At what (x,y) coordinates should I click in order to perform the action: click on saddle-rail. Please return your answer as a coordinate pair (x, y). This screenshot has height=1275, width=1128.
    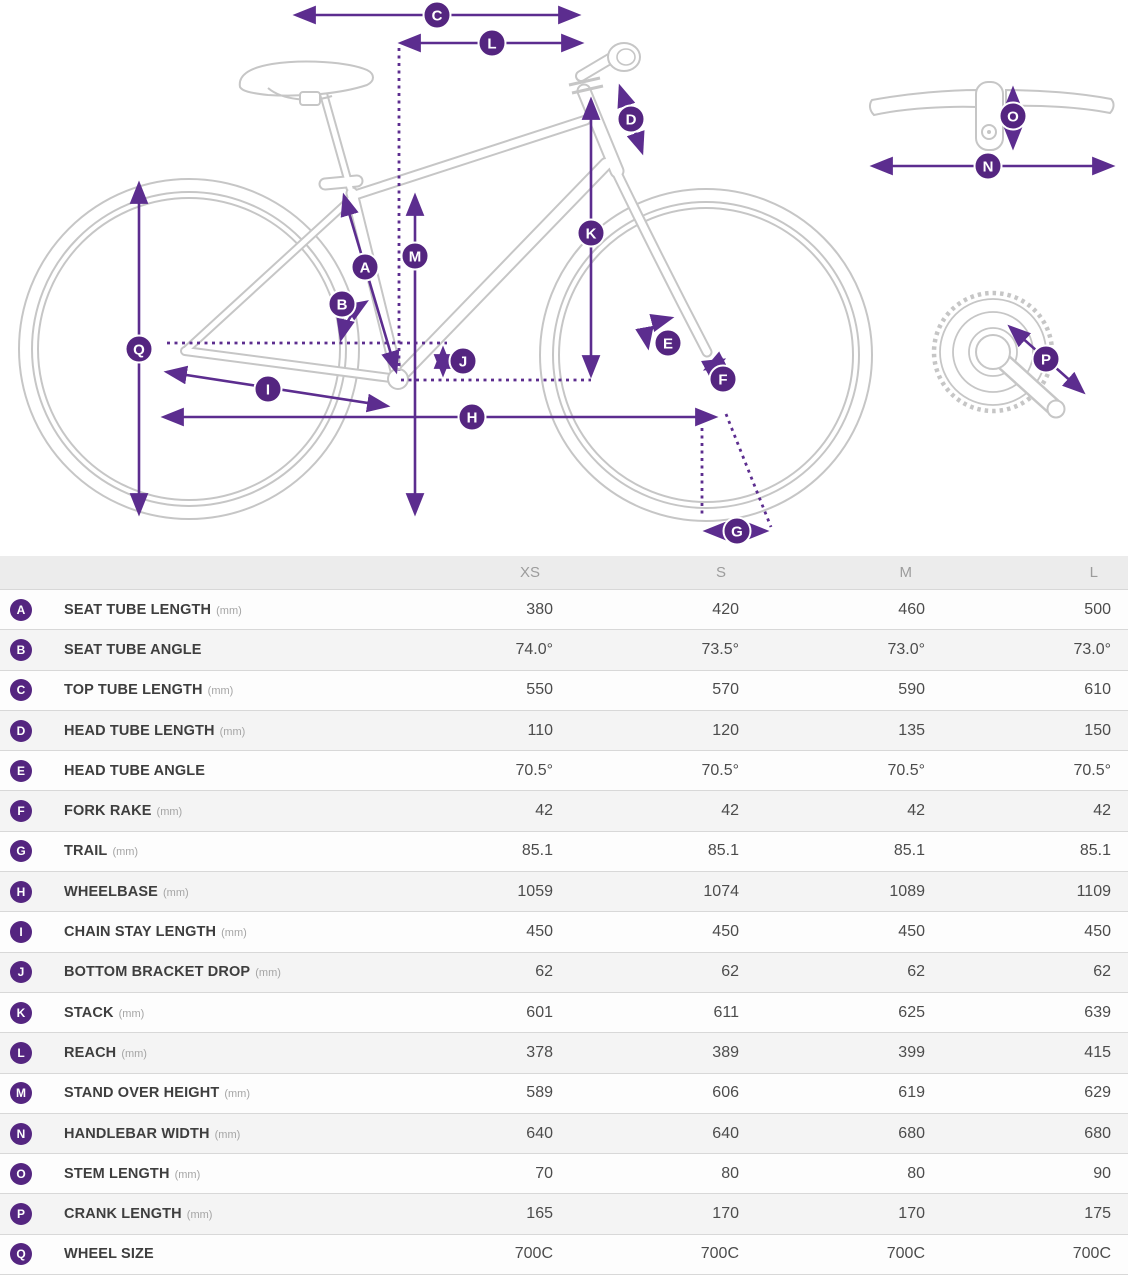
    Looking at the image, I should click on (300, 94).